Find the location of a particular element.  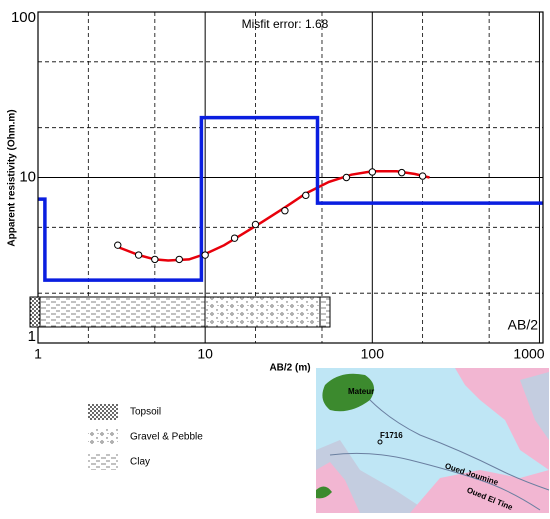

y-tick-label: 1 is located at coordinates (32, 336).